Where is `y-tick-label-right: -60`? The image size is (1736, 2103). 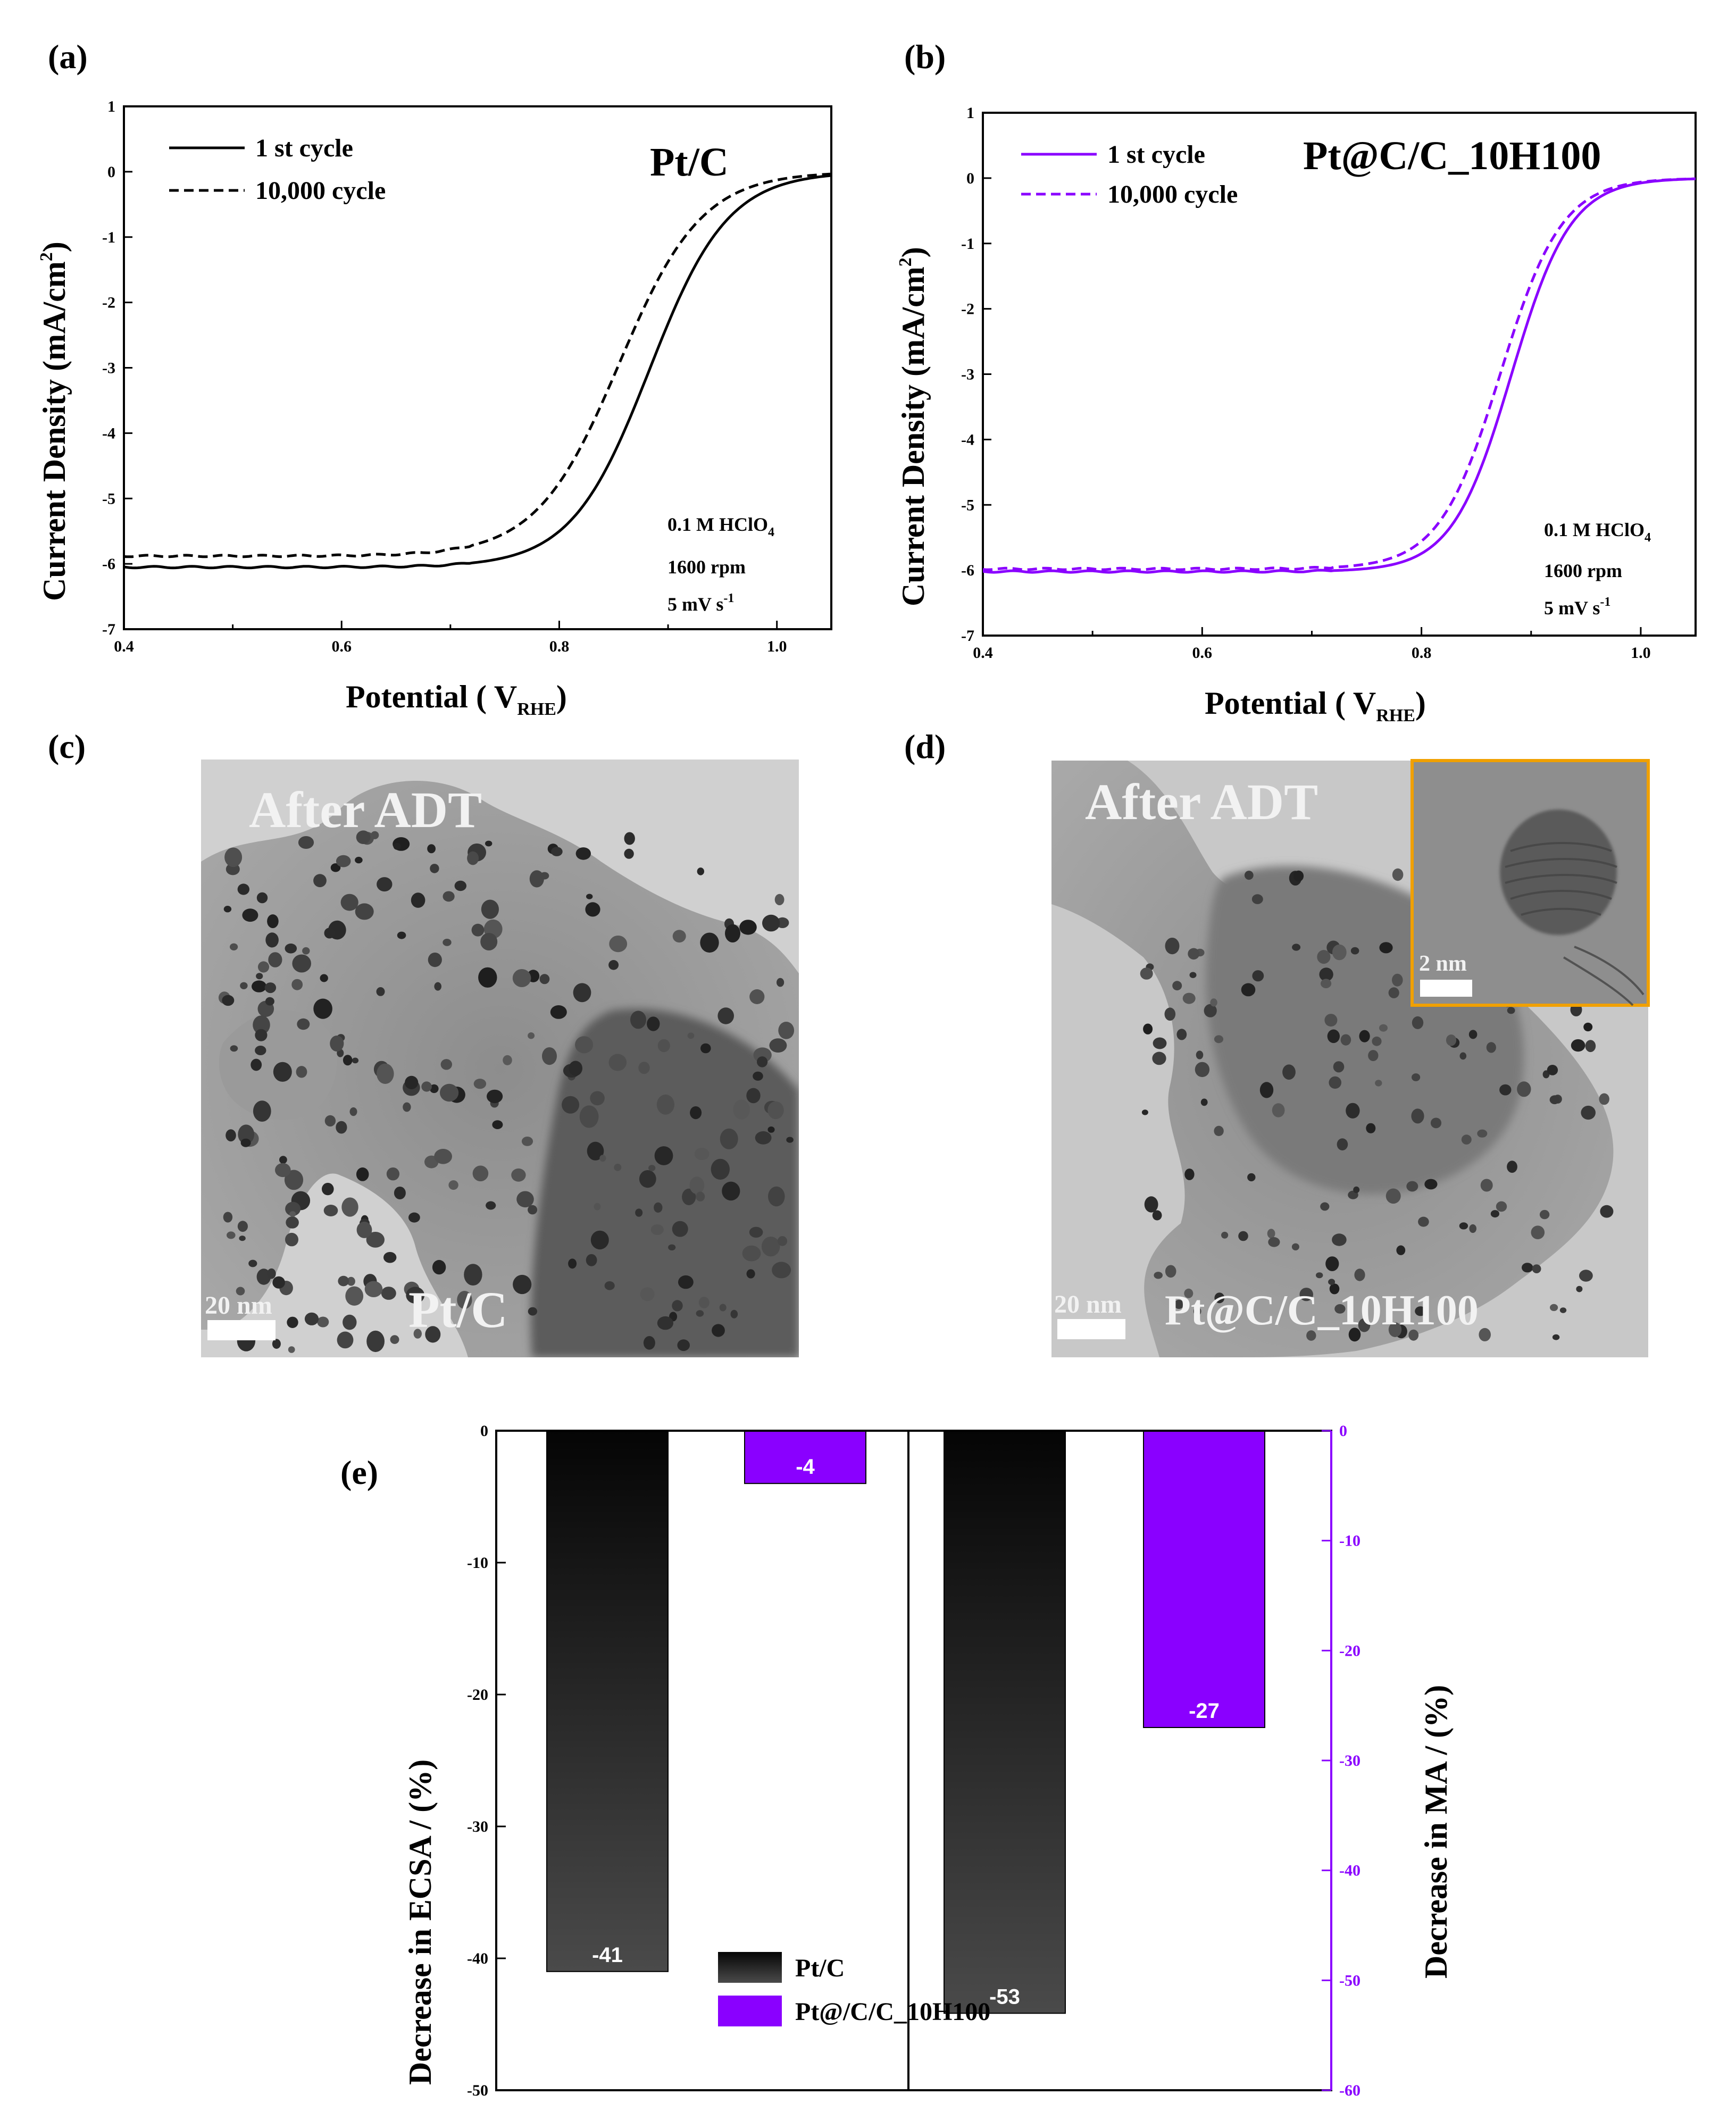
y-tick-label-right: -60 is located at coordinates (1350, 2090).